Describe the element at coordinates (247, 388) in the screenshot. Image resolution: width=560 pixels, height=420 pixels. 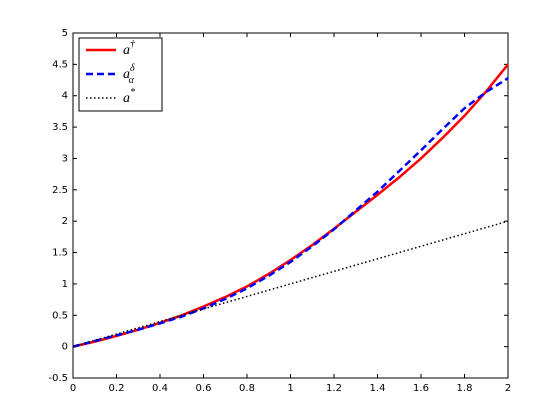
I see `x-tick-label: 0.8` at that location.